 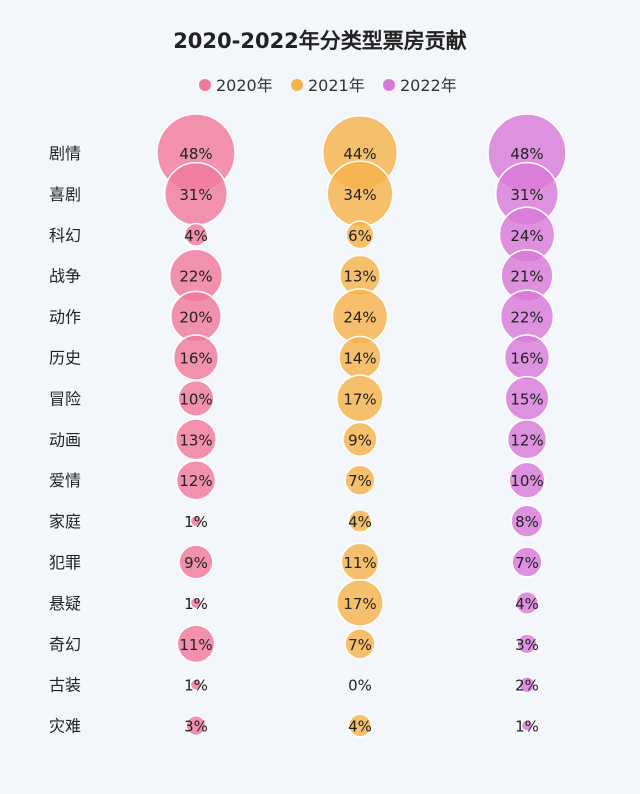 What do you see at coordinates (526, 277) in the screenshot?
I see `value-label: 21%` at bounding box center [526, 277].